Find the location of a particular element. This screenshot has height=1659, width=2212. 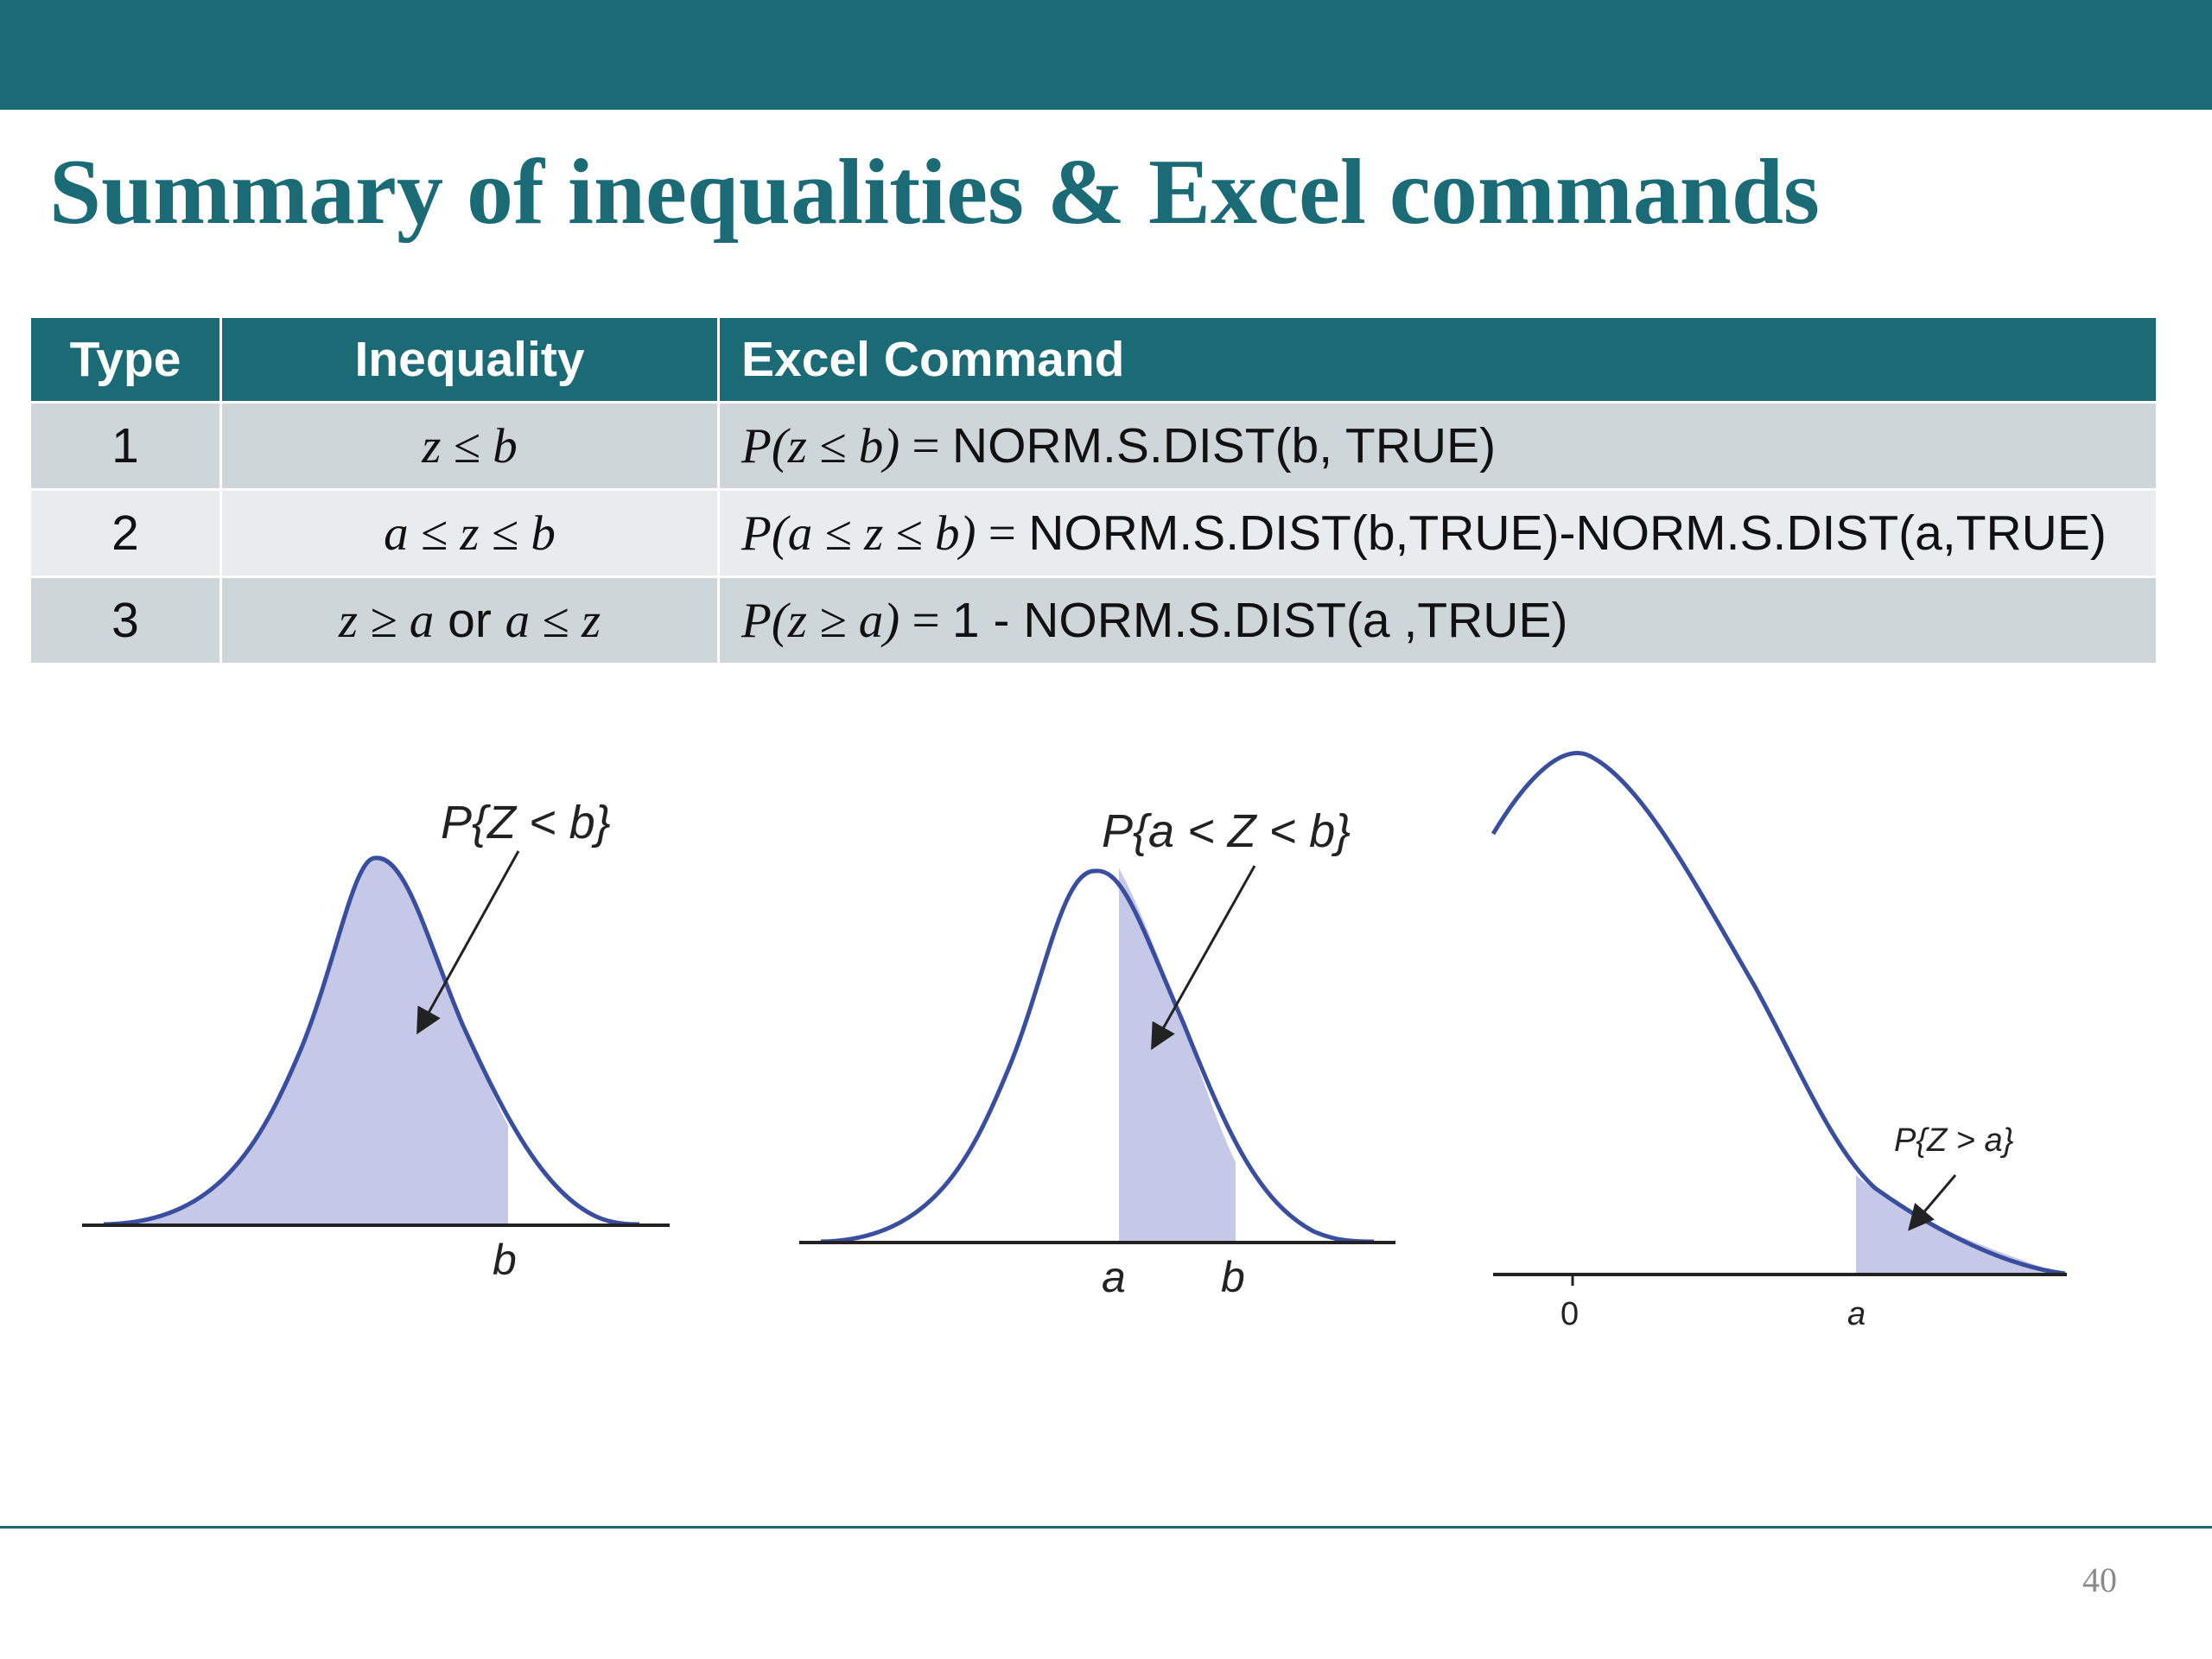

probability-expr: P(z ≤ b) is located at coordinates (820, 446).